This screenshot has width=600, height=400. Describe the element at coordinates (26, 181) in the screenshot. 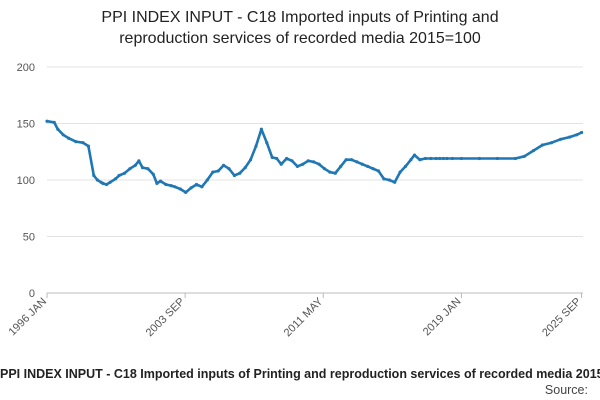

I see `y-tick-label: 100` at that location.